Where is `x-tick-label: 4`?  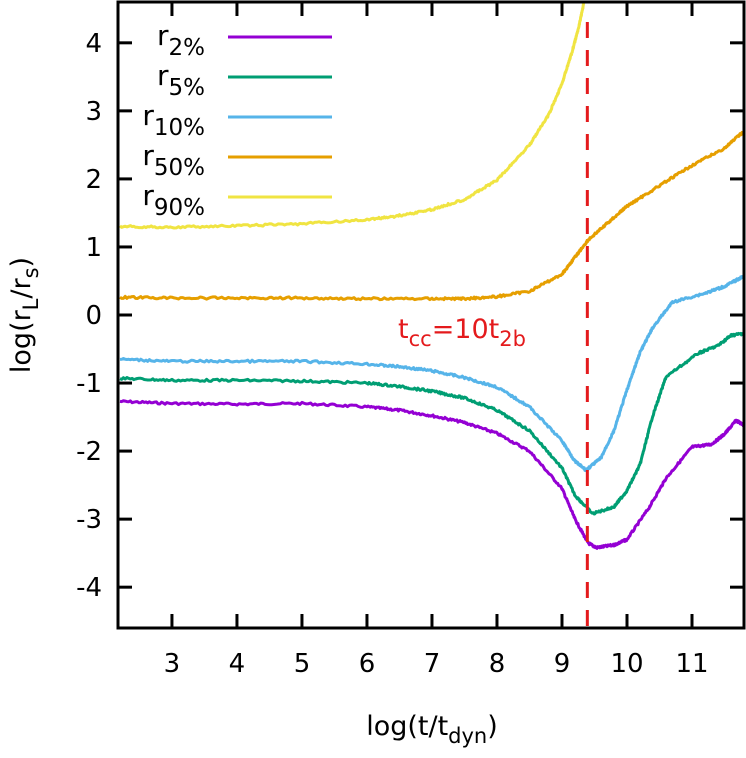 x-tick-label: 4 is located at coordinates (237, 664).